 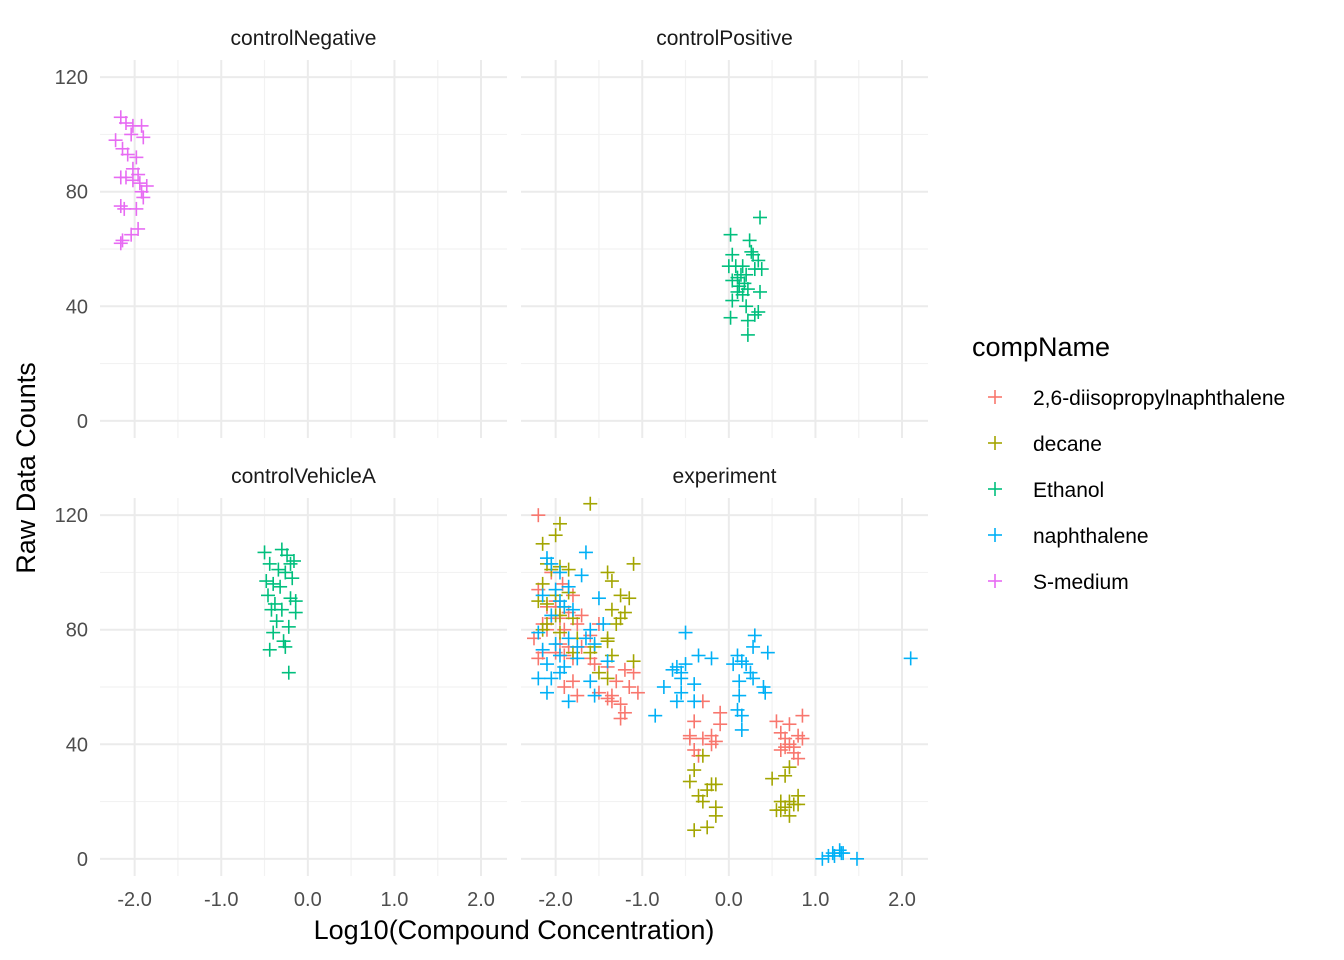 What do you see at coordinates (303, 670) in the screenshot?
I see `facet-panel: controlVehicleA` at bounding box center [303, 670].